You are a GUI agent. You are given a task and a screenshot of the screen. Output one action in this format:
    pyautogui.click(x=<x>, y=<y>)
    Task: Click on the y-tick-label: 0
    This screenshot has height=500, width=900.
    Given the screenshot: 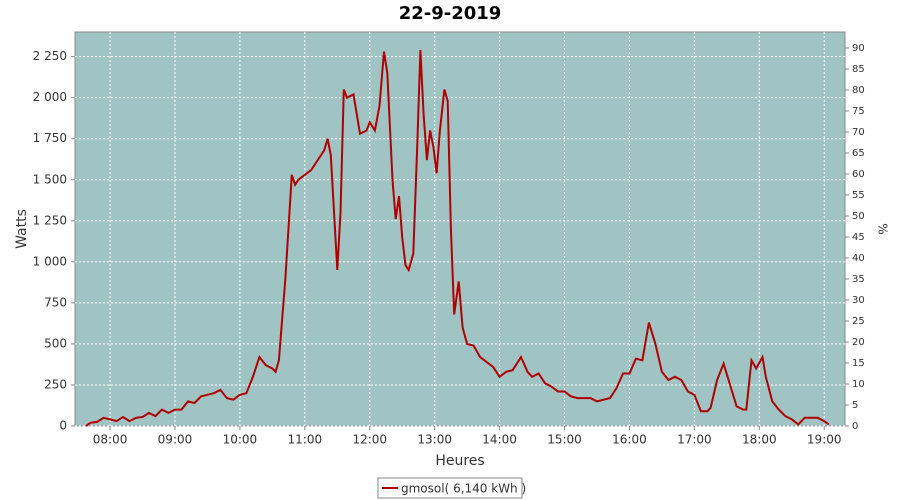 What is the action you would take?
    pyautogui.click(x=63, y=426)
    